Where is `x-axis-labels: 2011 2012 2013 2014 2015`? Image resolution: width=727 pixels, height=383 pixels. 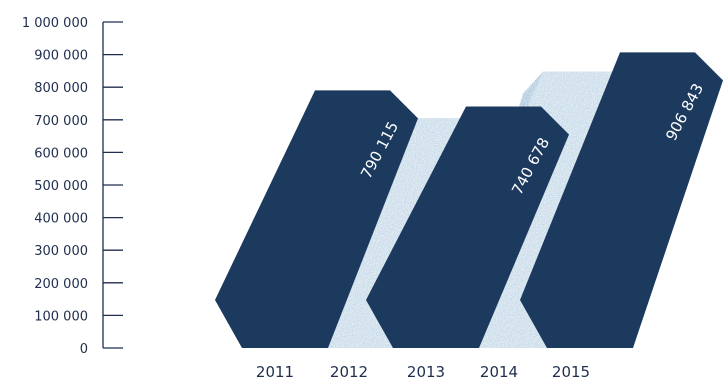
x-axis-labels: 2011 2012 2013 2014 2015 is located at coordinates (423, 372).